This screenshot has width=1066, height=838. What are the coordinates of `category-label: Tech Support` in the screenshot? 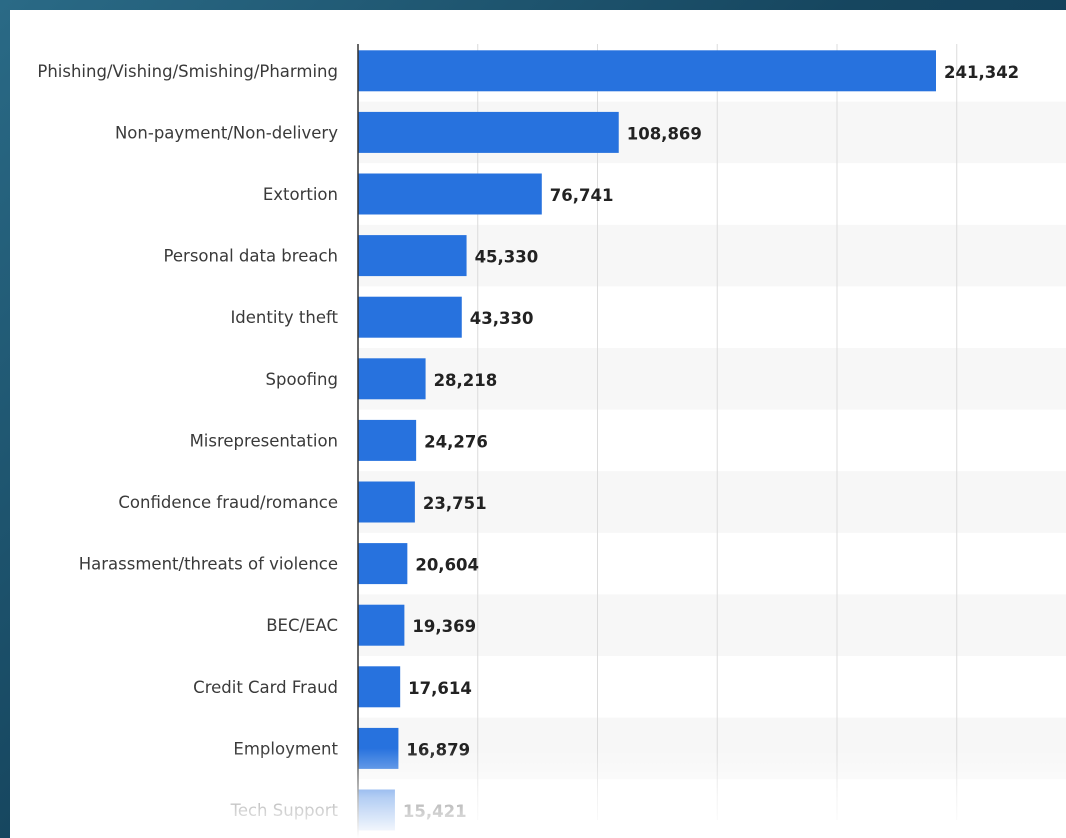 It's located at (284, 810).